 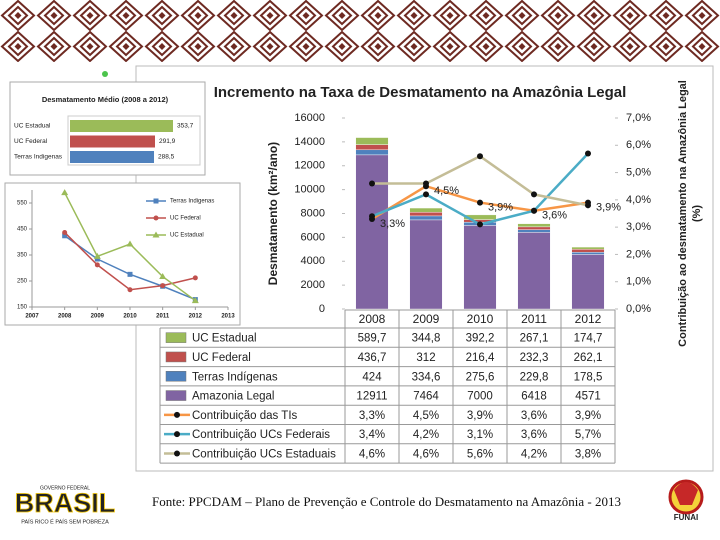 What do you see at coordinates (313, 285) in the screenshot?
I see `y-tick-label: 2000` at bounding box center [313, 285].